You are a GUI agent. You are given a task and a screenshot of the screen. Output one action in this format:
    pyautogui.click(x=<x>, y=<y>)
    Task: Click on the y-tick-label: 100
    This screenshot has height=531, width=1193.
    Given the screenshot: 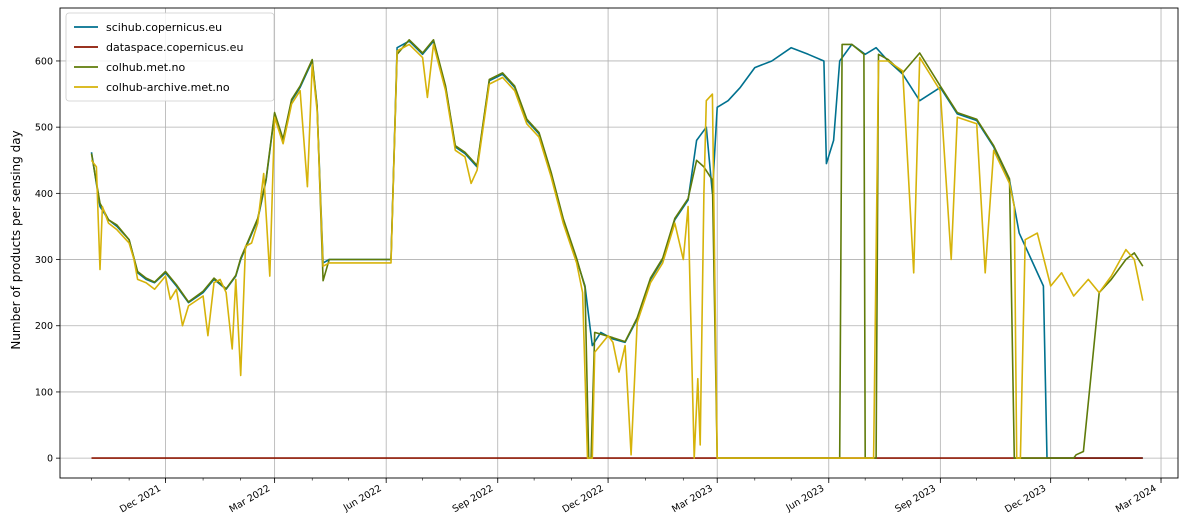 What is the action you would take?
    pyautogui.click(x=44, y=392)
    